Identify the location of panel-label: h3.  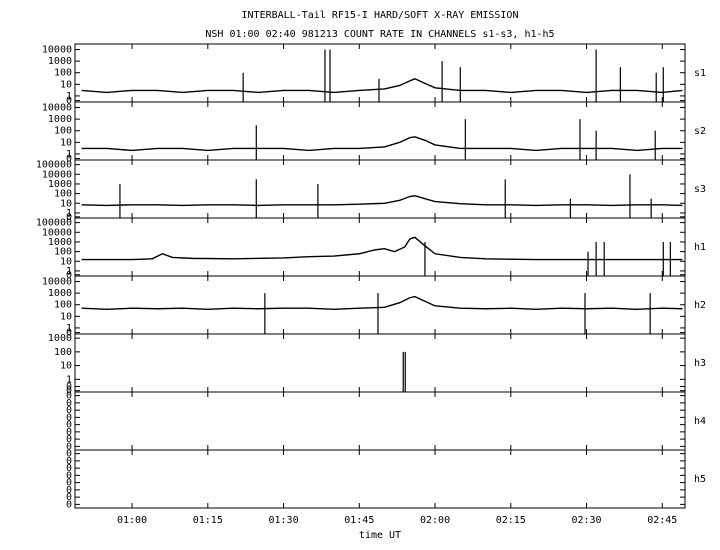
(700, 363).